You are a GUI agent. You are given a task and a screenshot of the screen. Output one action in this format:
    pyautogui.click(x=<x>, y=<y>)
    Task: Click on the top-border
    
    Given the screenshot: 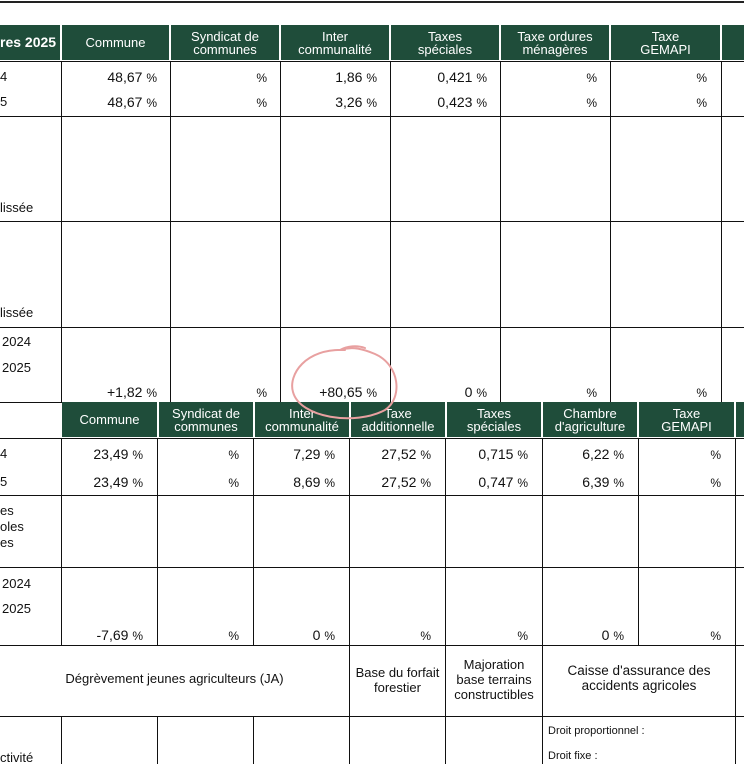 What is the action you would take?
    pyautogui.click(x=372, y=2)
    